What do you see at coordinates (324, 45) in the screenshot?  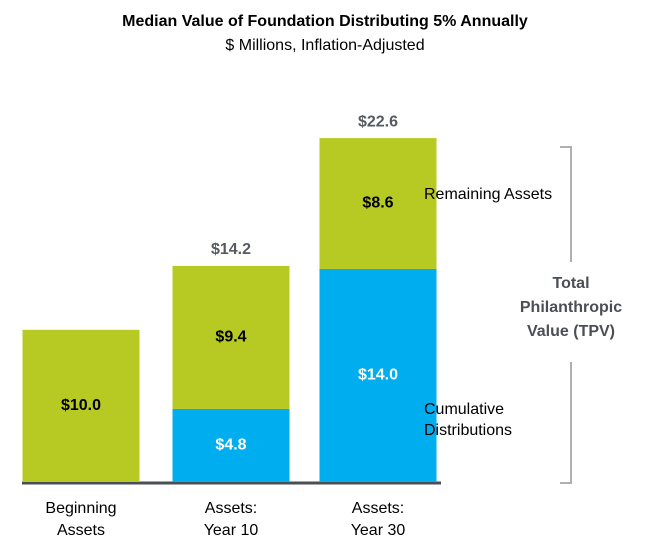 I see `chart-subtitle: $ Millions, Inflation-Adjusted` at bounding box center [324, 45].